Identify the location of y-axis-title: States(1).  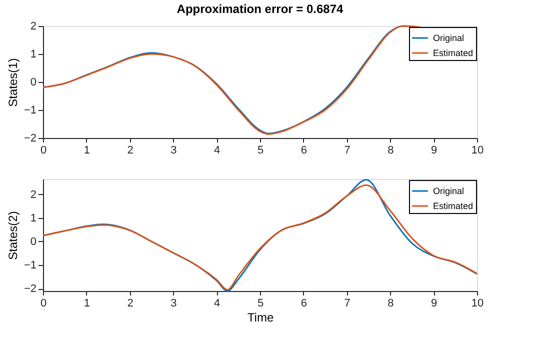
(13, 82).